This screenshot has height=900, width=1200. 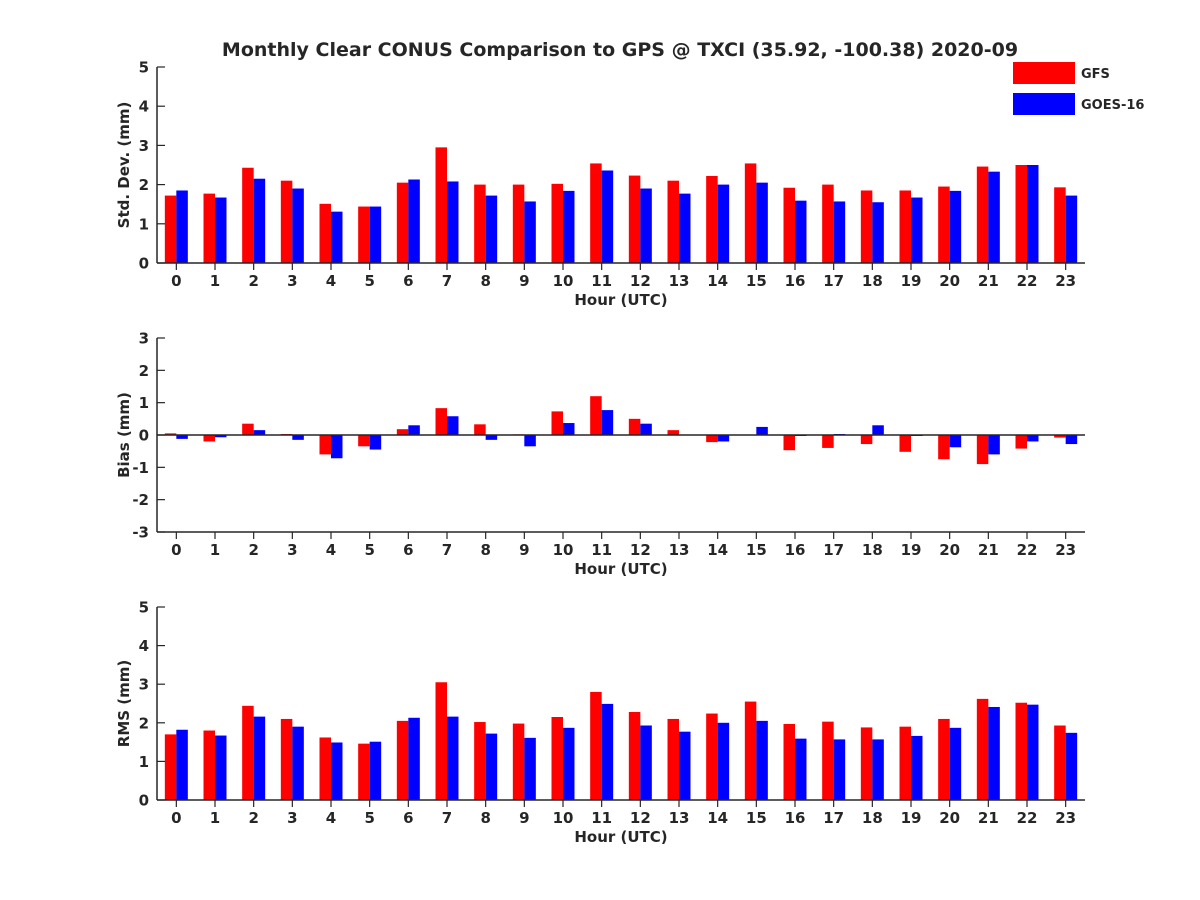 I want to click on xtick-label-p0-20: 20, so click(x=949, y=281).